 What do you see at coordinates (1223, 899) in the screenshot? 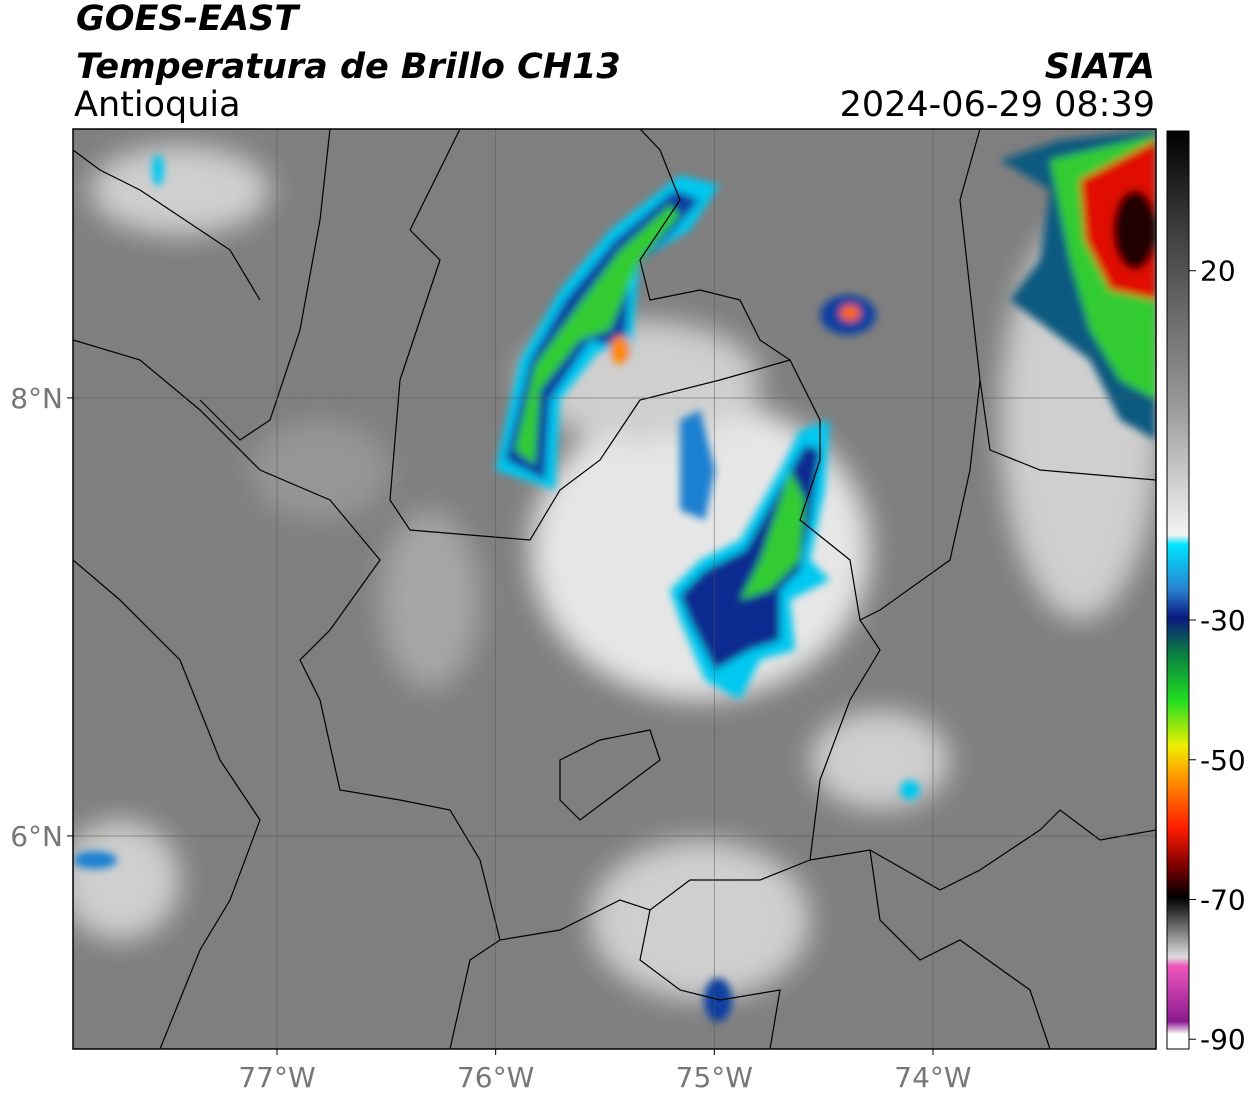
I see `colorbar-tick-label: -70` at bounding box center [1223, 899].